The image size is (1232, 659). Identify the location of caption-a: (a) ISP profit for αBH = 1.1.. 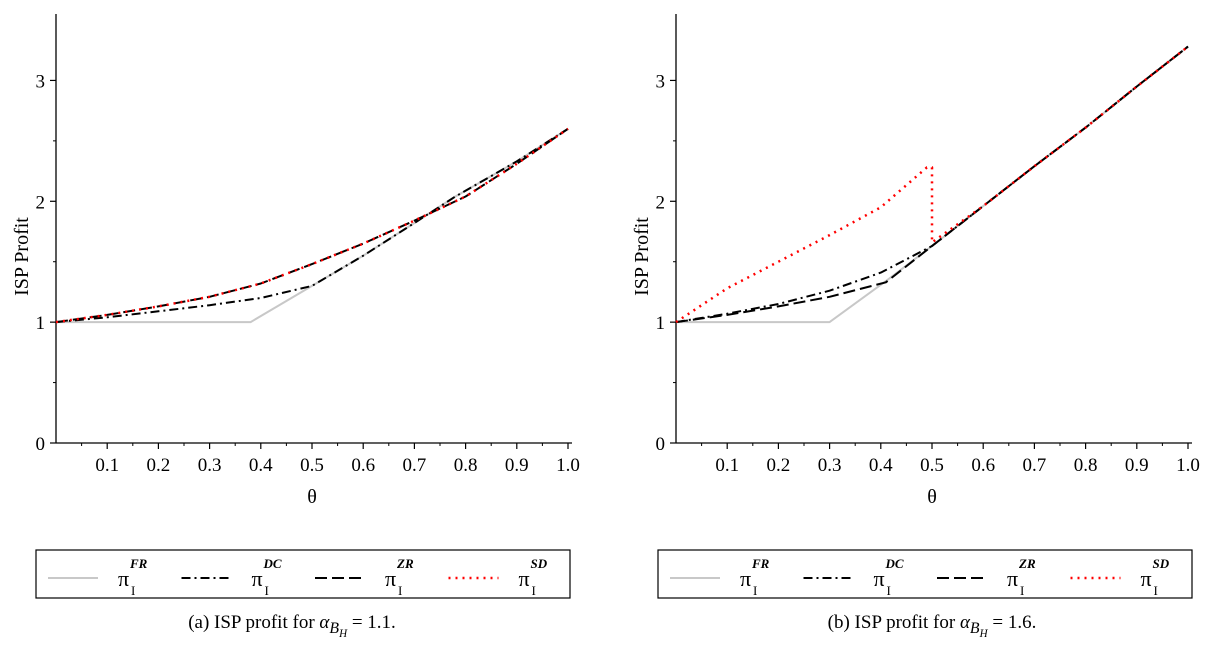
(292, 626).